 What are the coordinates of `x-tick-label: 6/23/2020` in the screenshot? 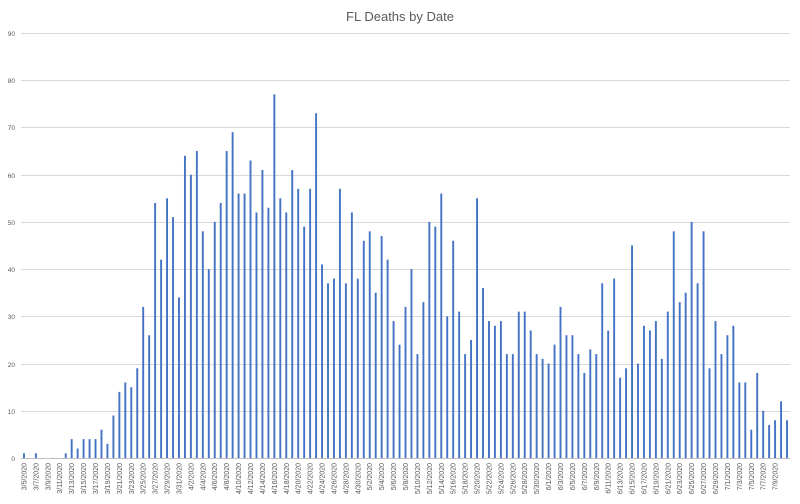 It's located at (680, 478).